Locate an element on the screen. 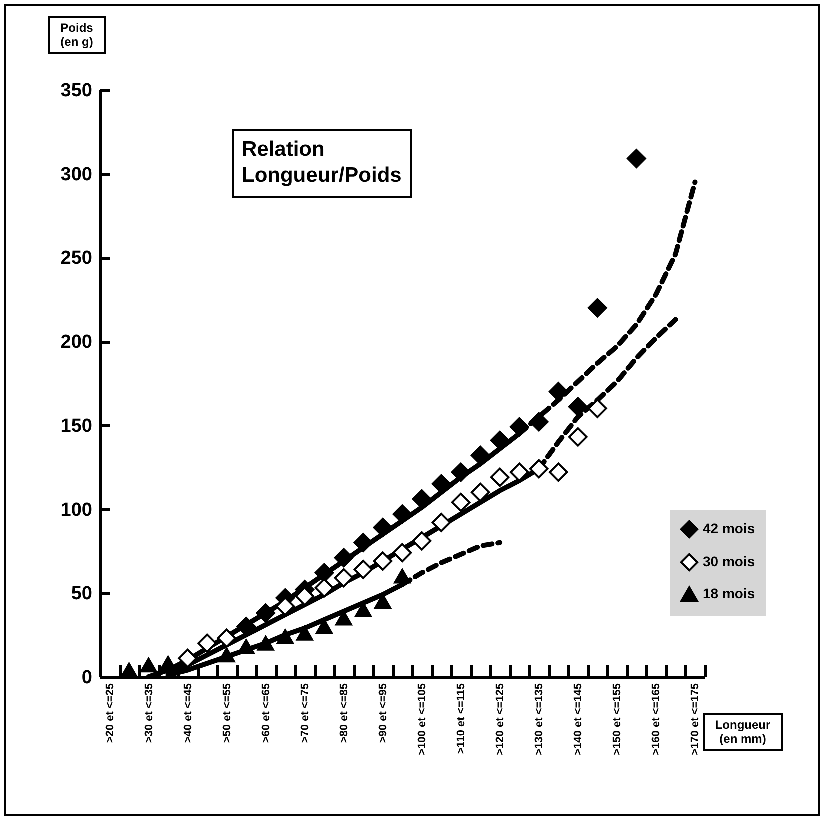  y-tick-label: 0 is located at coordinates (87, 678).